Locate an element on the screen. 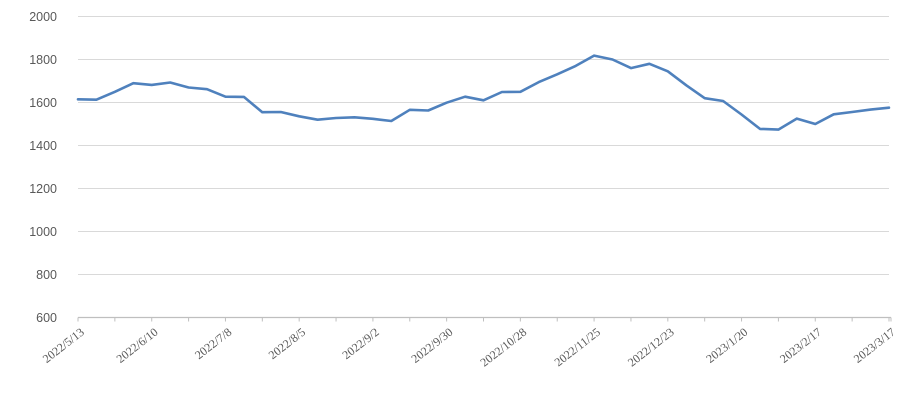  x-axis-label: 2022/5/13 is located at coordinates (63, 345).